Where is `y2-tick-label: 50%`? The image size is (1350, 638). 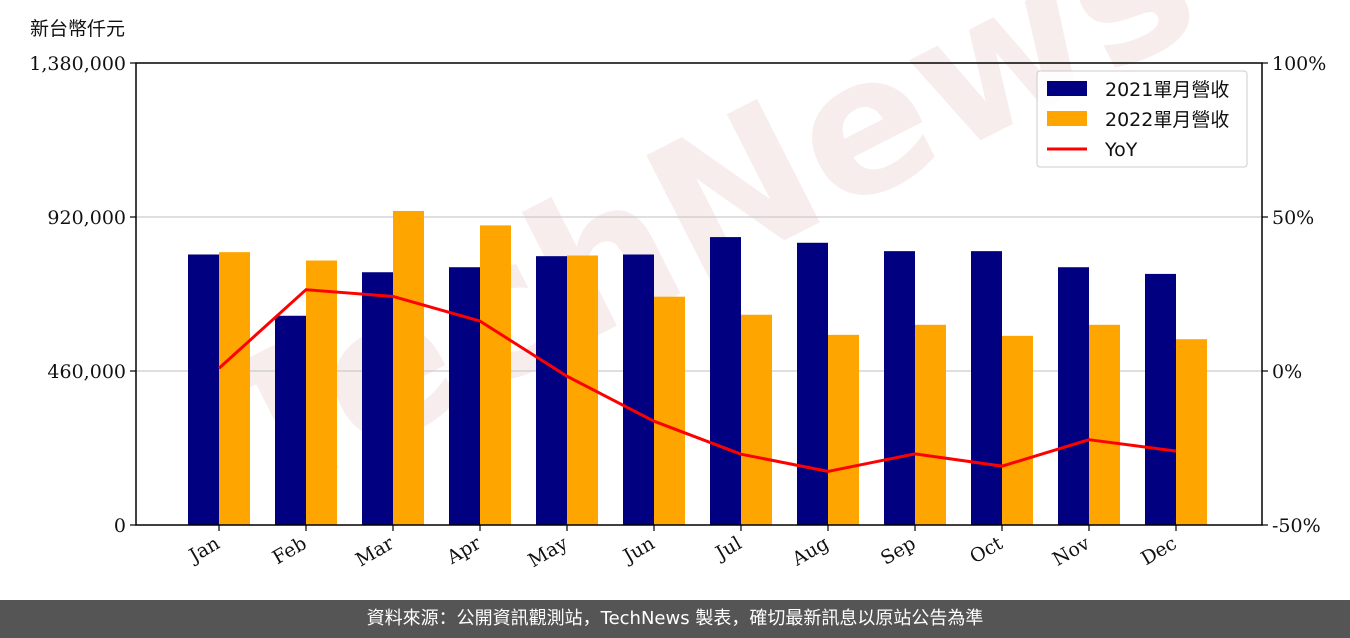 y2-tick-label: 50% is located at coordinates (1293, 218).